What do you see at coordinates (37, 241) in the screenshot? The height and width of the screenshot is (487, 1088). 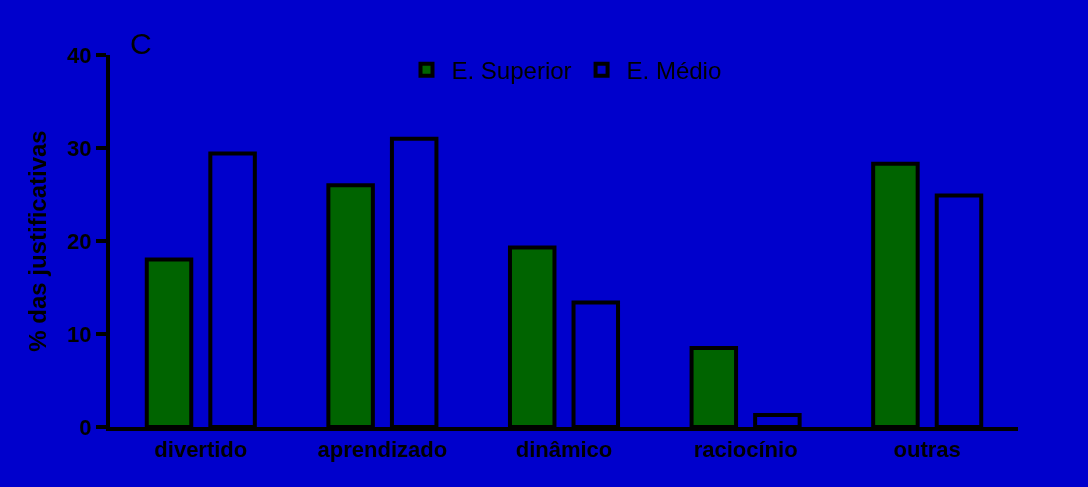 I see `y-axis-title: % das justificativas` at bounding box center [37, 241].